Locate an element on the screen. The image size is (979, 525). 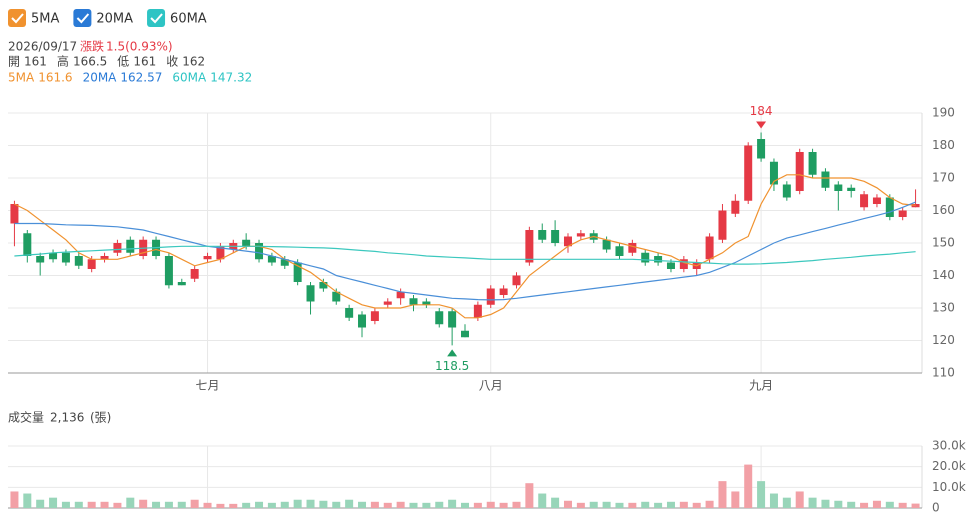
ohlc-label: 高 is located at coordinates (63, 61).